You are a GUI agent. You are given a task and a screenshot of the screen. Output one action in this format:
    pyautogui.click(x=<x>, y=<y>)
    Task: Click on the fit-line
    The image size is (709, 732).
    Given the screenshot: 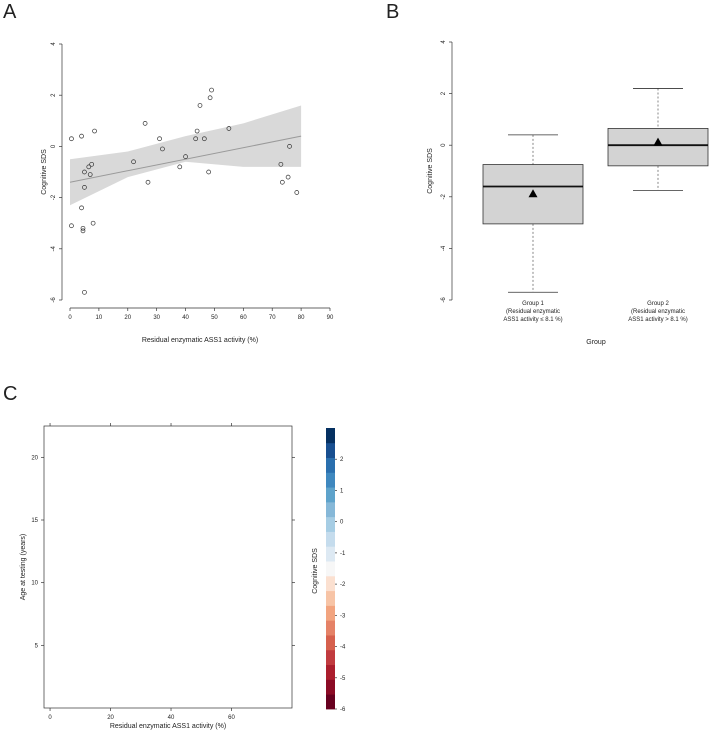 What is the action you would take?
    pyautogui.click(x=185, y=159)
    